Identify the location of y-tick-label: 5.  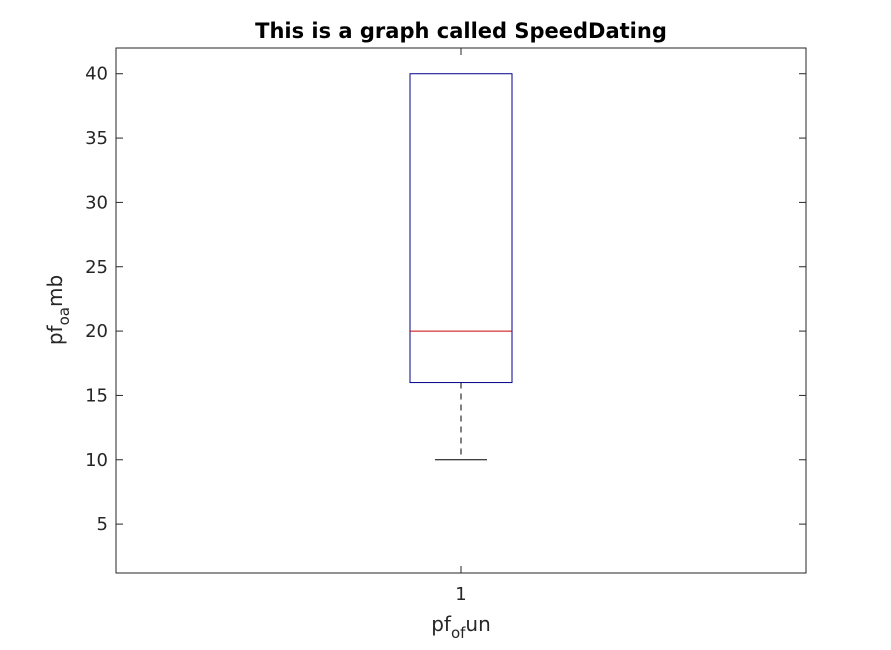
(102, 524).